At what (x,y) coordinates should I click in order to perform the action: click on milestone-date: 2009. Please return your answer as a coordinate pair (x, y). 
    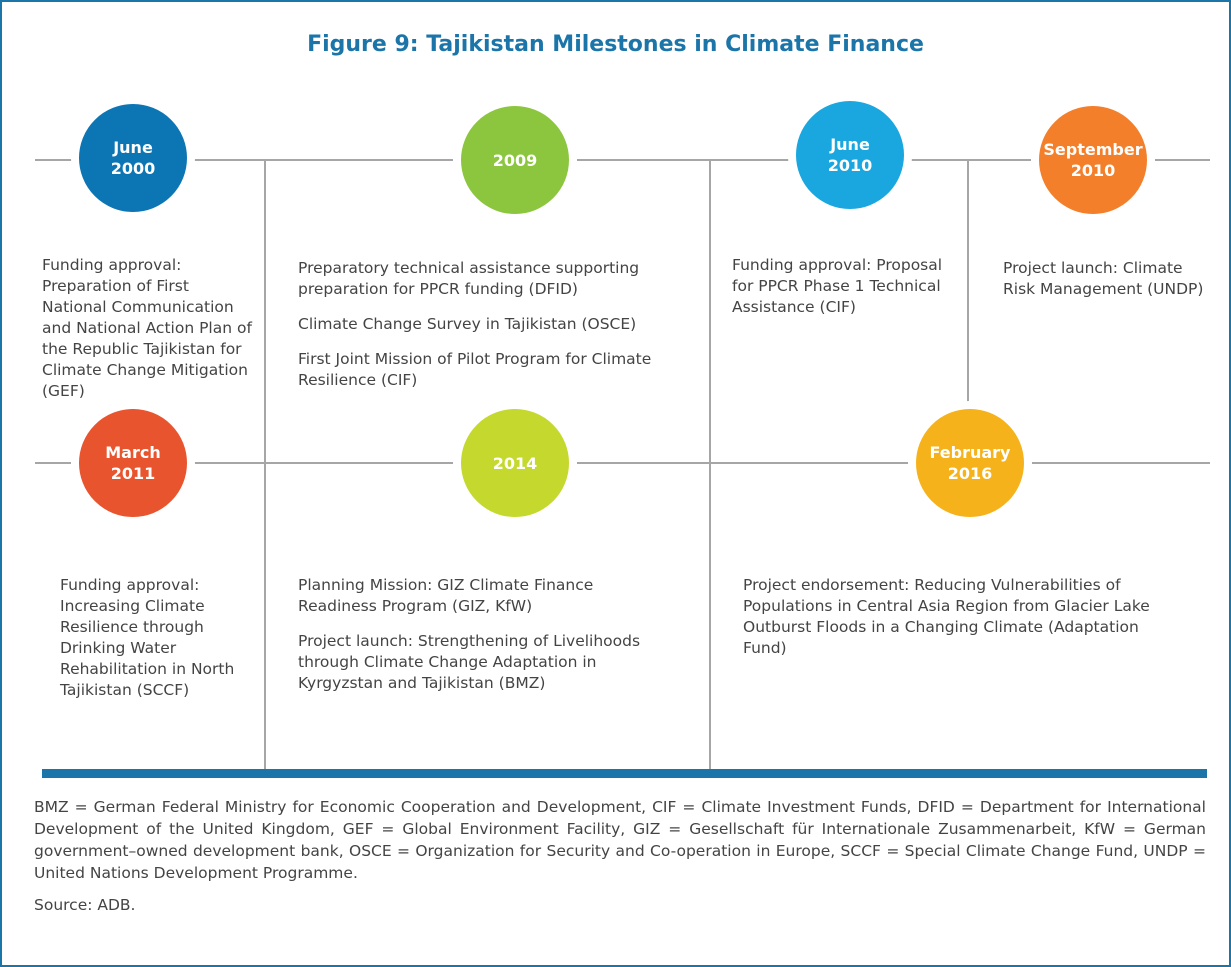
    Looking at the image, I should click on (515, 160).